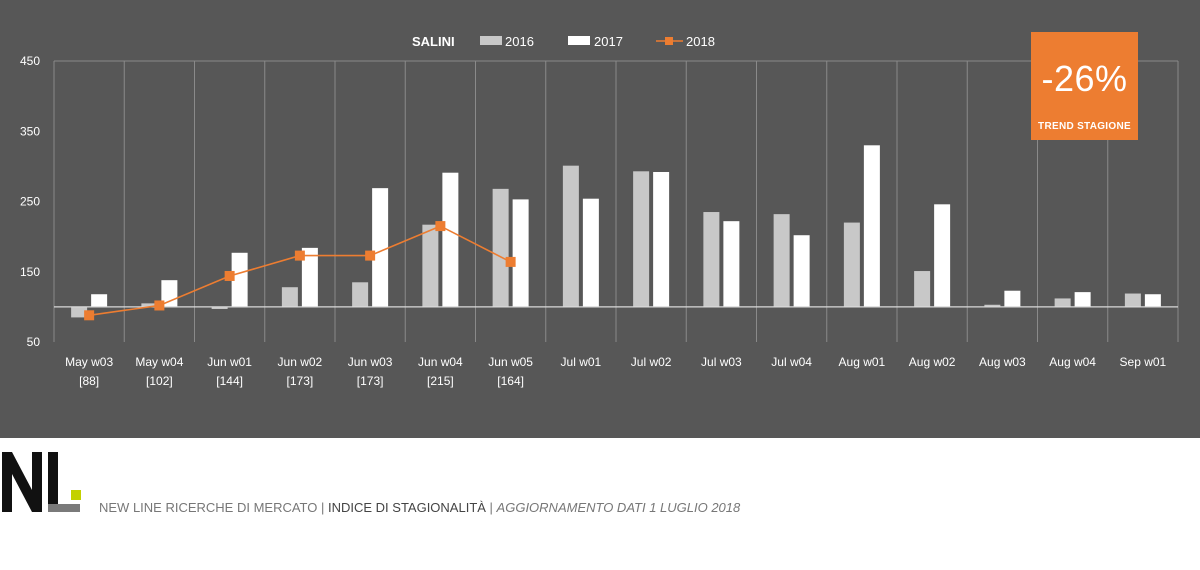 The image size is (1200, 570). Describe the element at coordinates (661, 239) in the screenshot. I see `bar-2017-jul-w02` at that location.